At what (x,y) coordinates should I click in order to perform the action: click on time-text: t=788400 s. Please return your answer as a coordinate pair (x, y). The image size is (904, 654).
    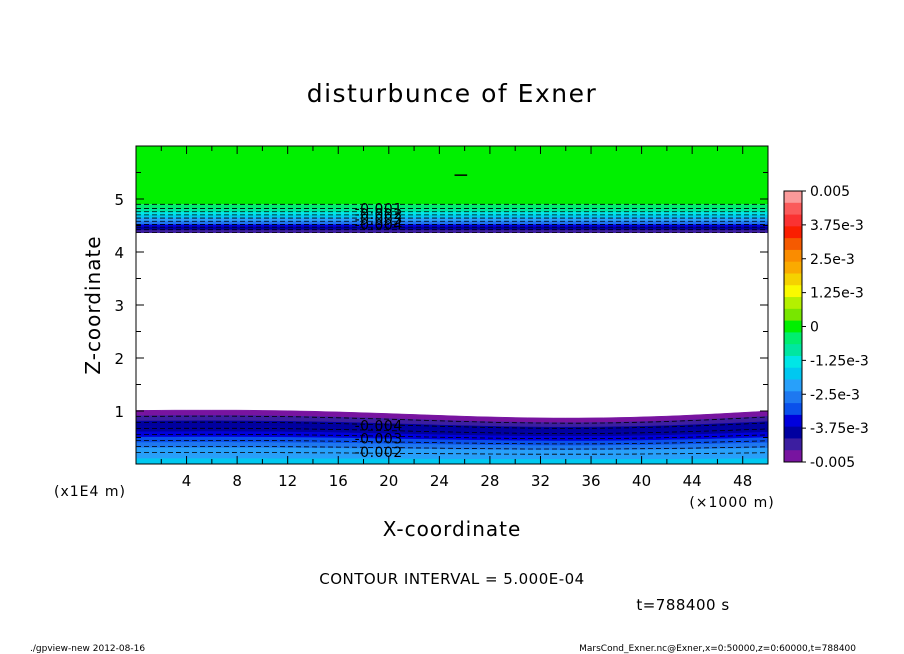
    Looking at the image, I should click on (682, 605).